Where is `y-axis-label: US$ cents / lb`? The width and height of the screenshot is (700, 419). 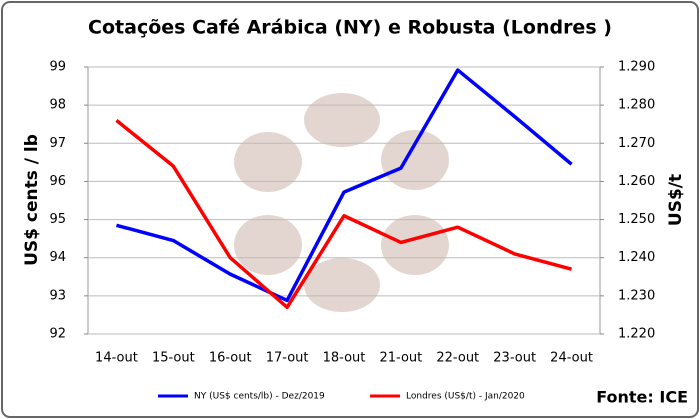 y-axis-label: US$ cents / lb is located at coordinates (32, 200).